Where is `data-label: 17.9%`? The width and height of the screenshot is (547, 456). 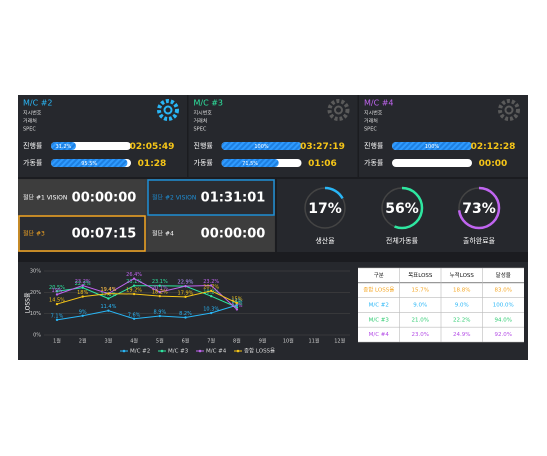
data-label: 17.9% is located at coordinates (186, 293).